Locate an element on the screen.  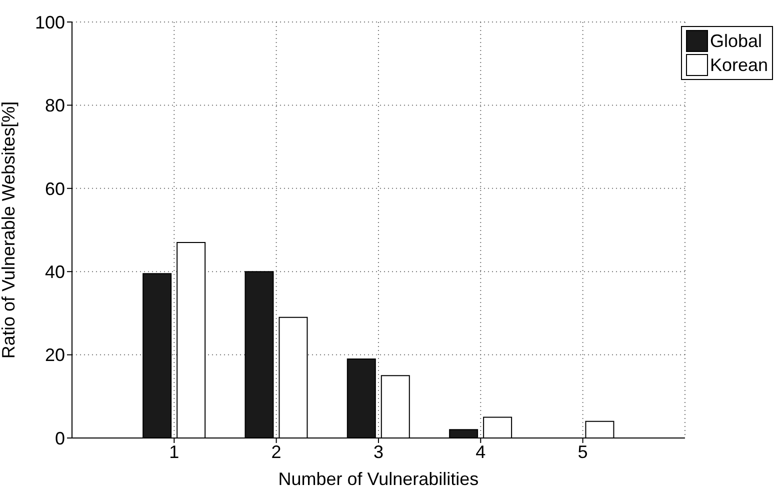
y-tick-label: 60 is located at coordinates (54, 188).